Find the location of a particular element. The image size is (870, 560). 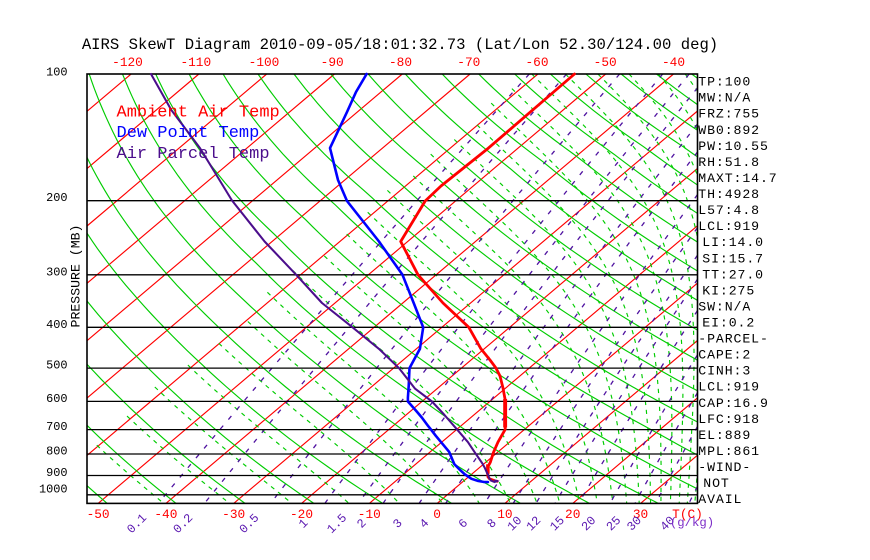

svg-text: FRZ:755 is located at coordinates (729, 114).